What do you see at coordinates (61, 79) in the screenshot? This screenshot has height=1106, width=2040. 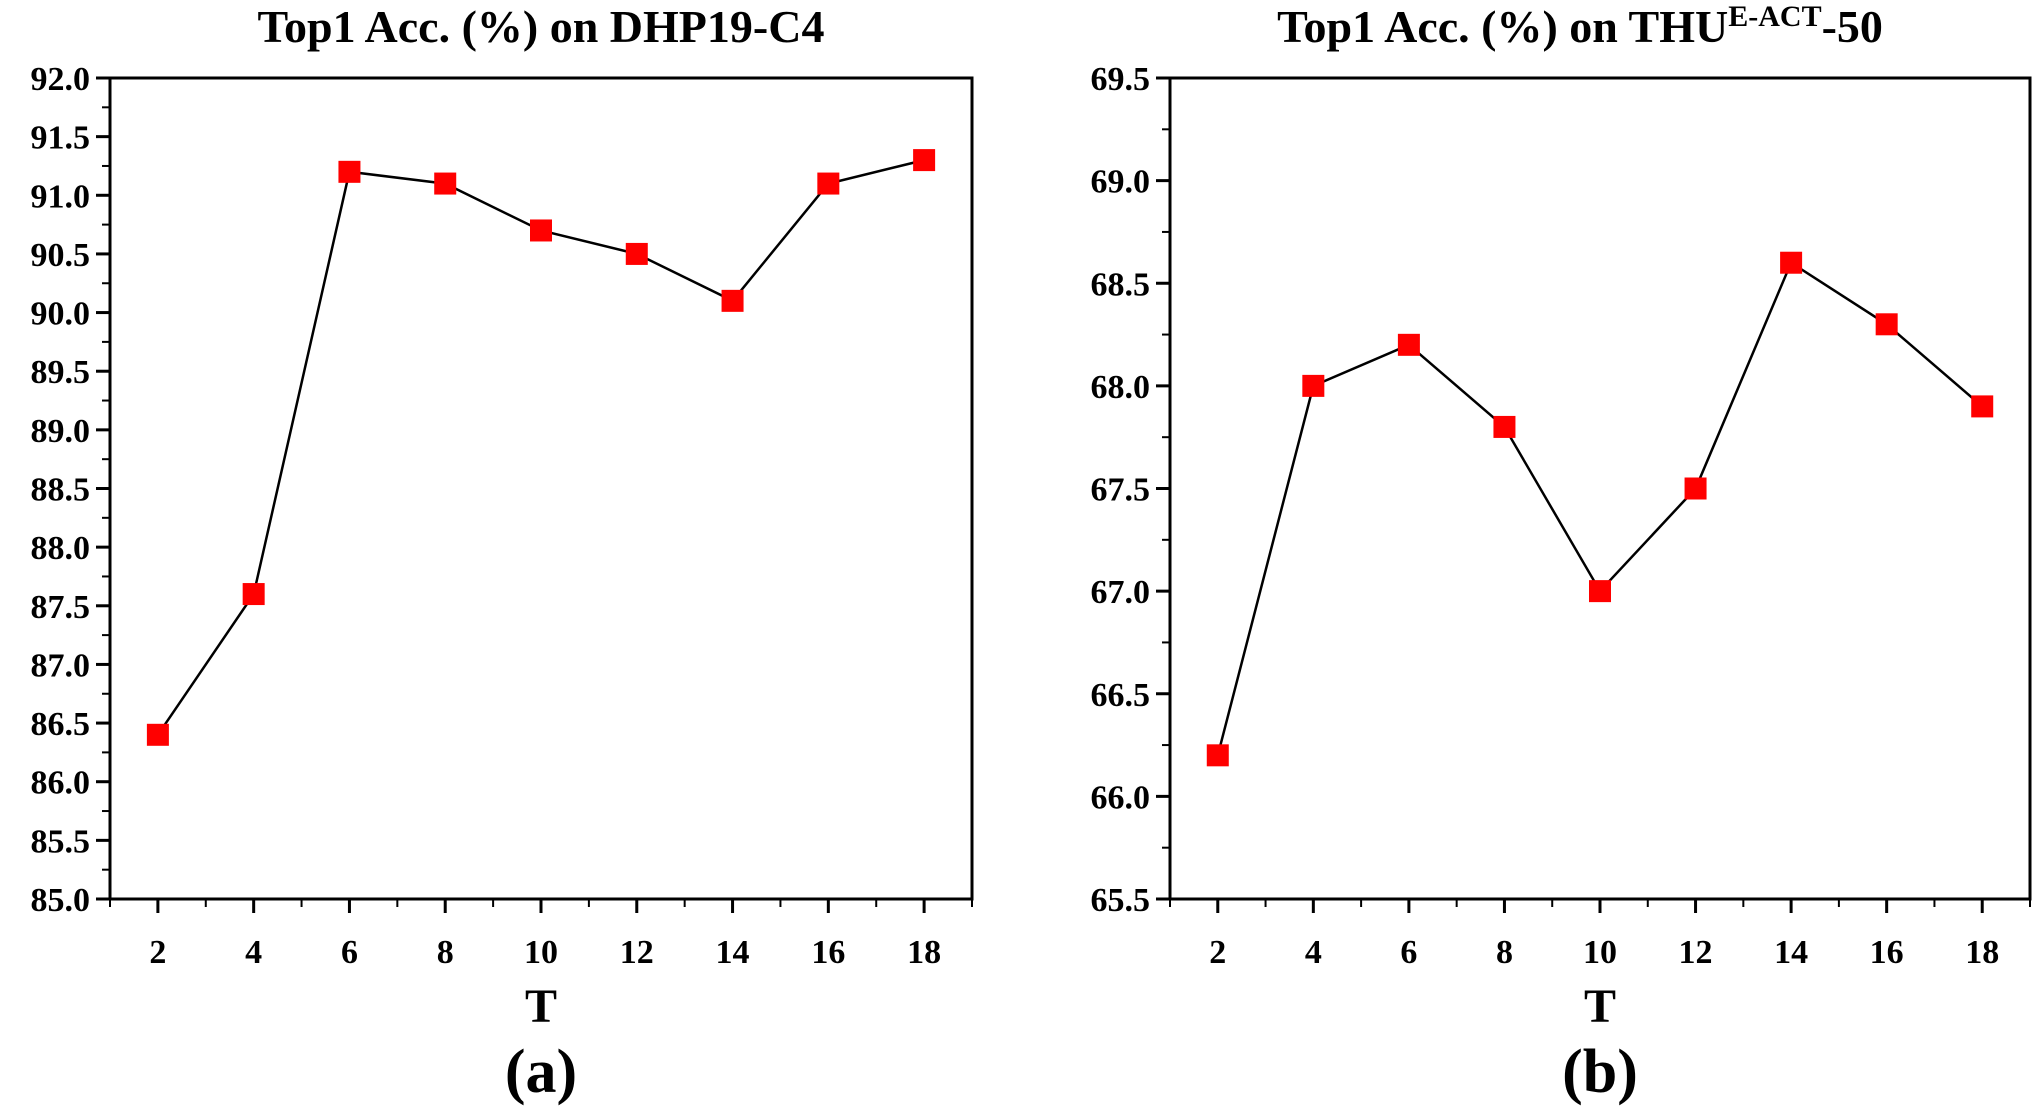 I see `y-tick-label-a: 92.0` at bounding box center [61, 79].